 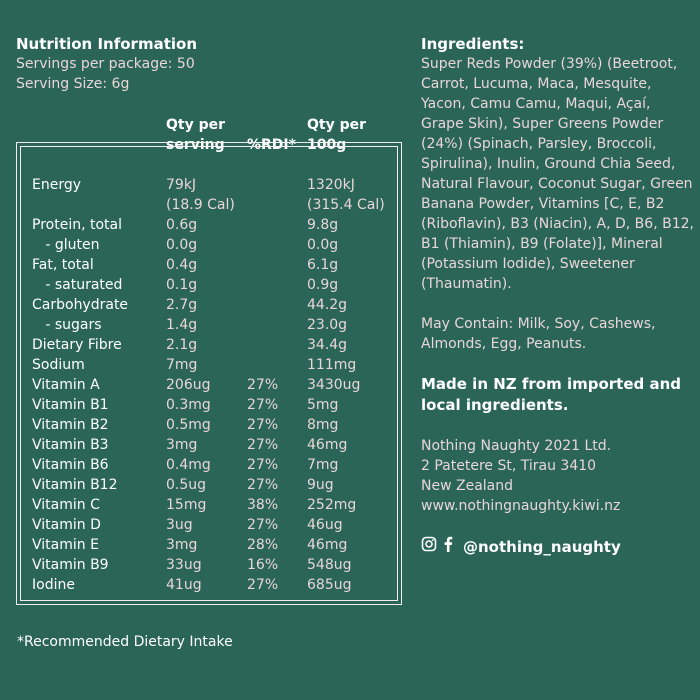 I want to click on qty-per-100g: 23.0g, so click(x=327, y=325).